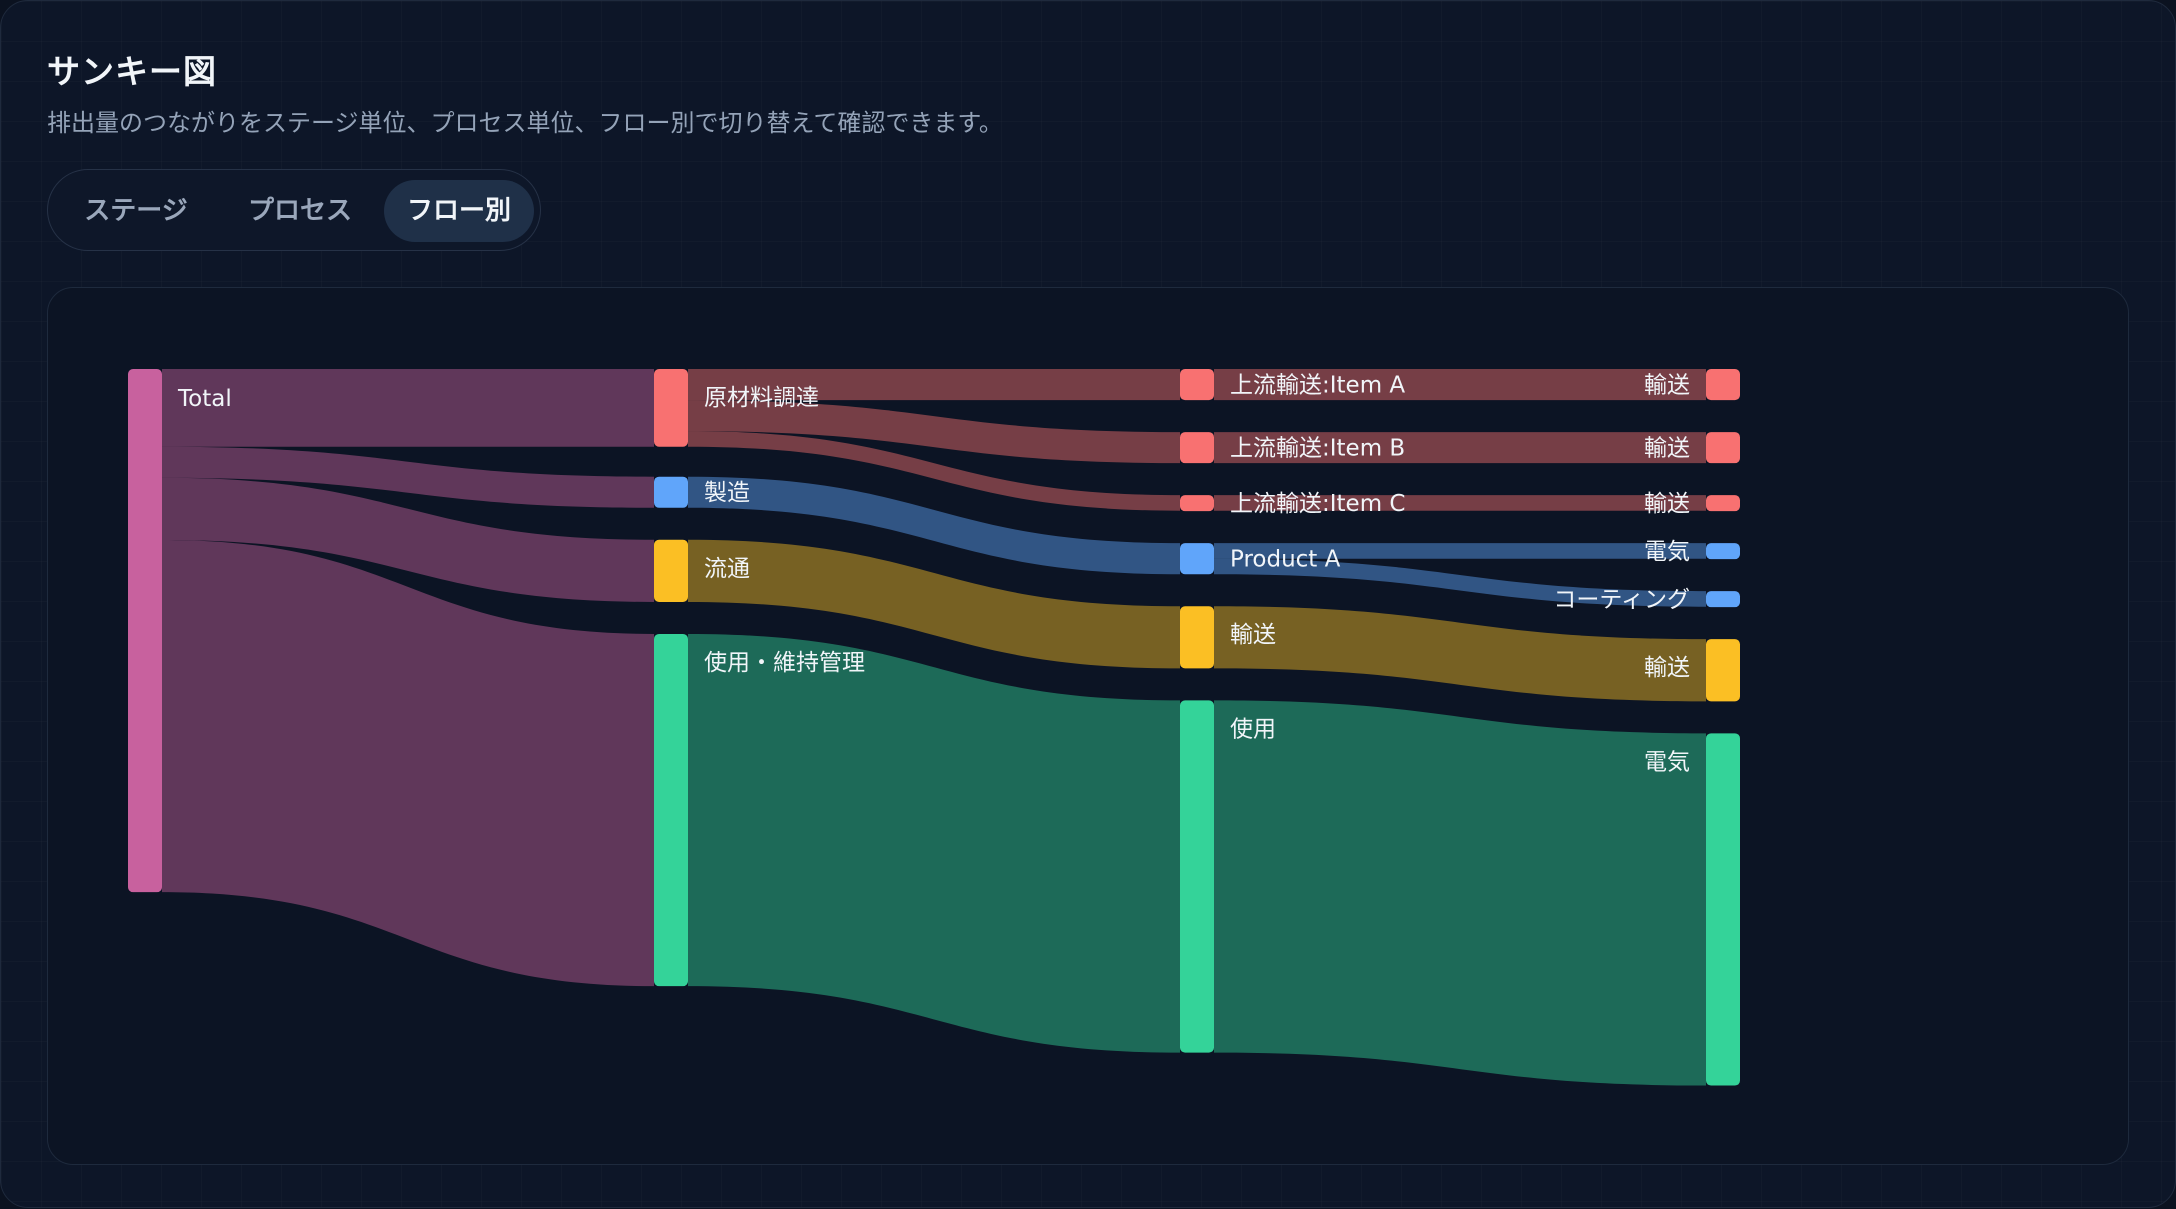  Describe the element at coordinates (934, 604) in the screenshot. I see `sankey-link-dist-trans2` at that location.